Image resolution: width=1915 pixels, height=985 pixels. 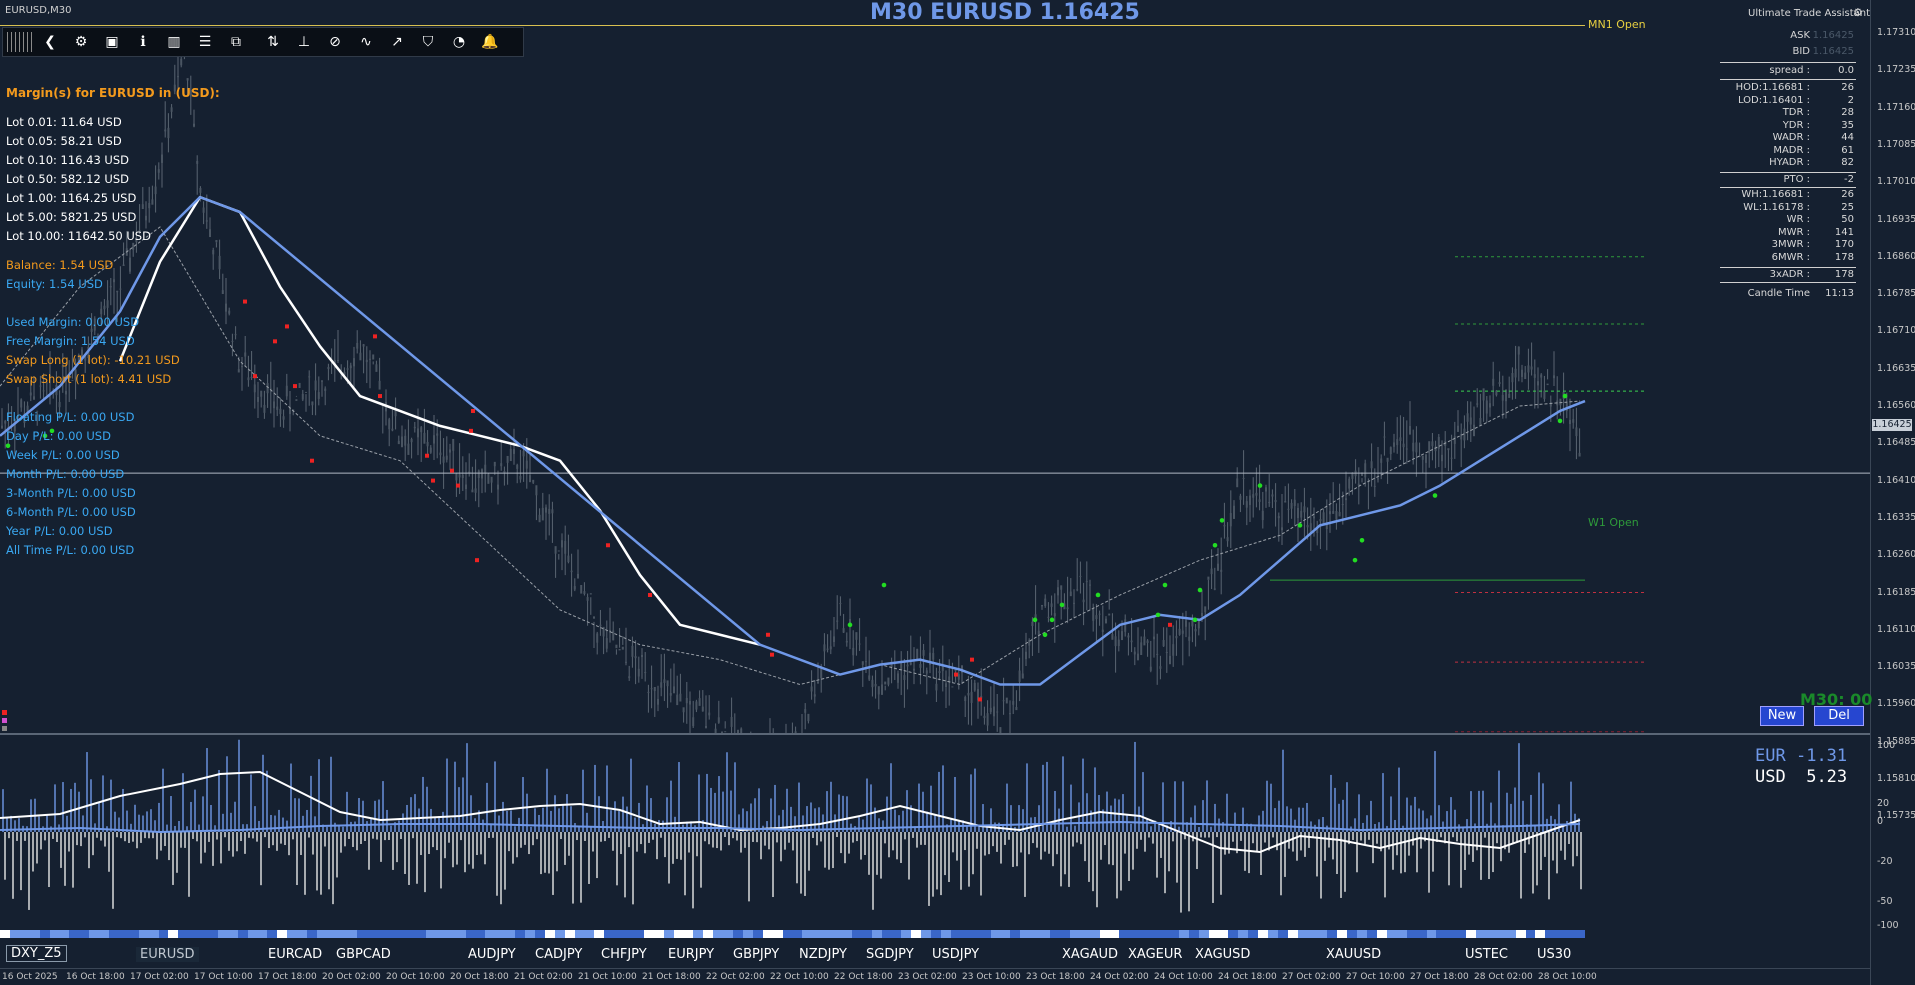 What do you see at coordinates (559, 954) in the screenshot?
I see `symbol-tab-cadjpy: CADJPY` at bounding box center [559, 954].